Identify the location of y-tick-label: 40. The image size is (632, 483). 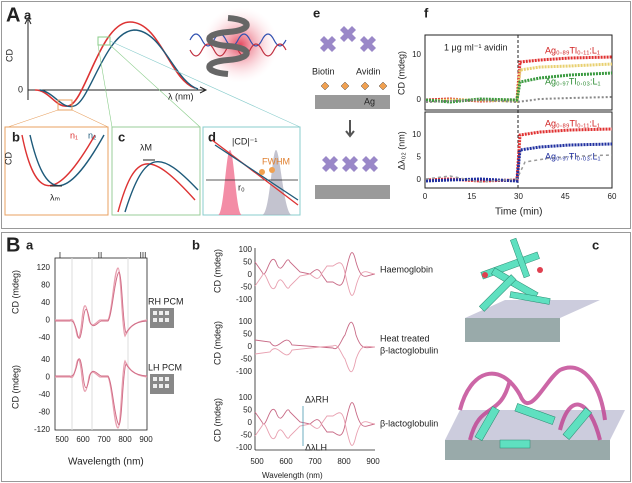
(45, 359).